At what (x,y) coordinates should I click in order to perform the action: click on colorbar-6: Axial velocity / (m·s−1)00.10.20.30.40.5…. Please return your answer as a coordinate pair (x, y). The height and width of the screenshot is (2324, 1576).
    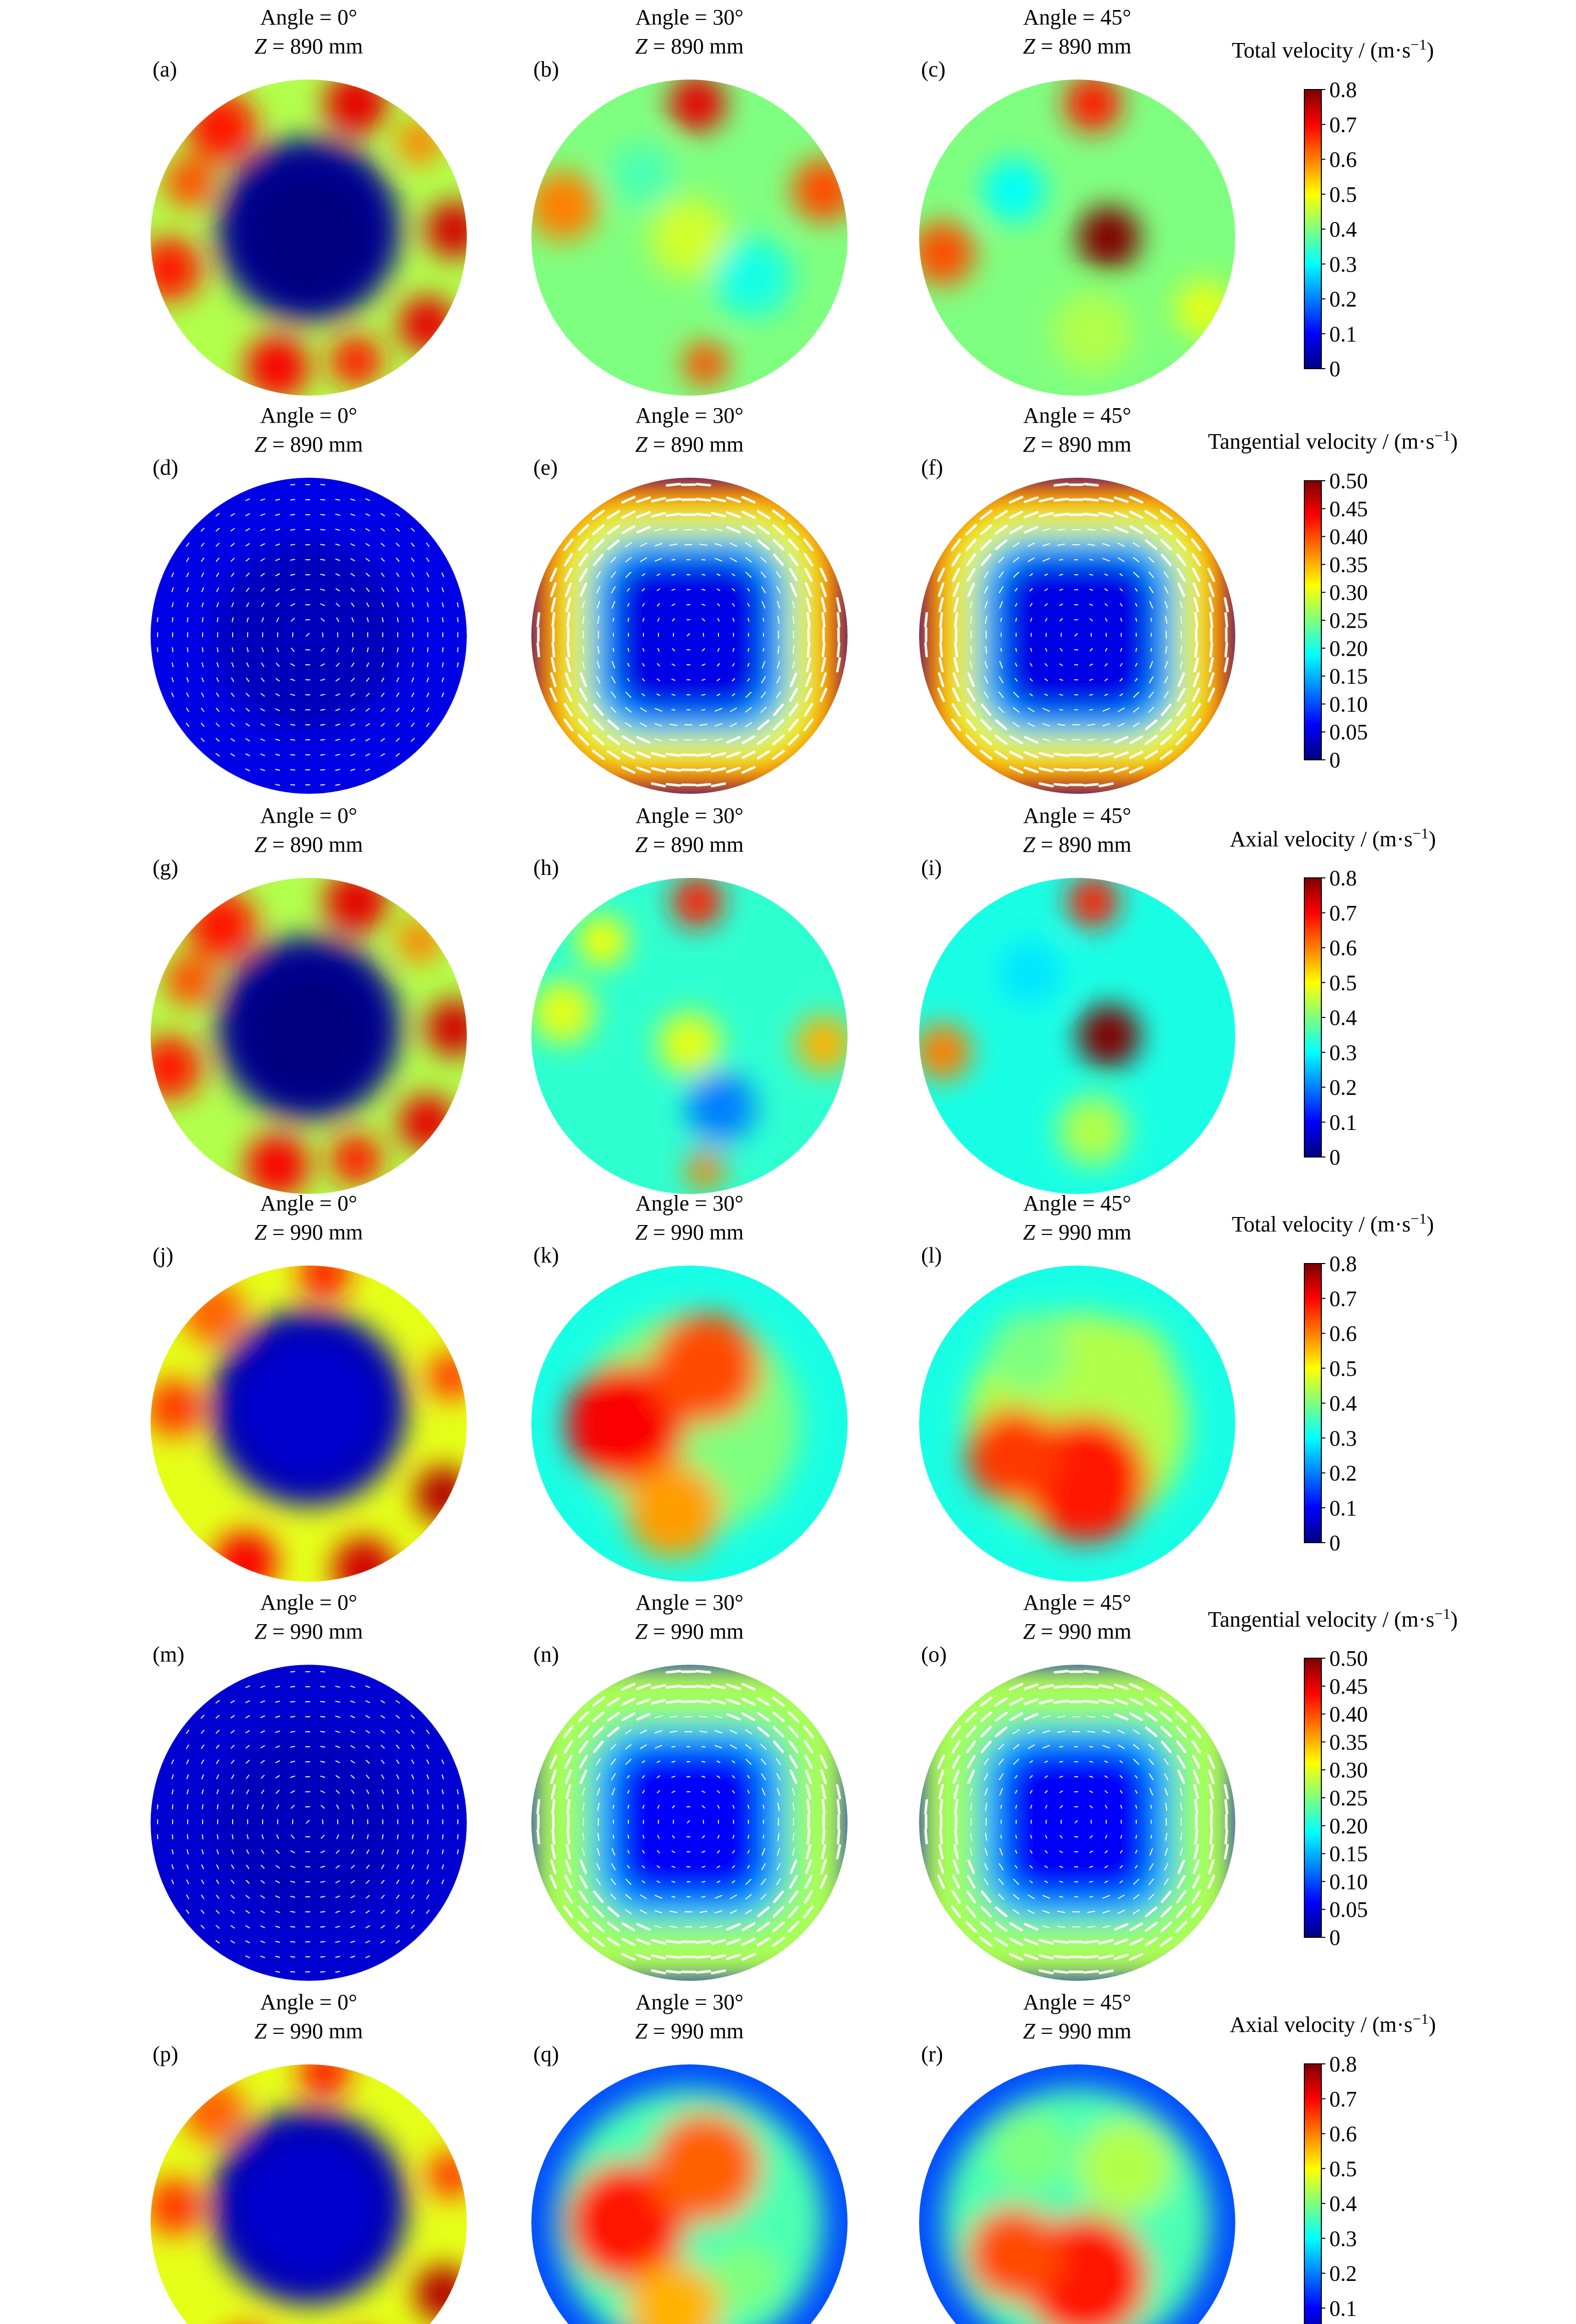
    Looking at the image, I should click on (1333, 2167).